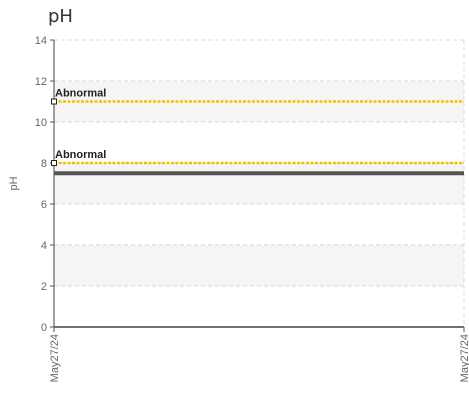 The width and height of the screenshot is (469, 393). What do you see at coordinates (41, 82) in the screenshot?
I see `y-tick-label-6: 12` at bounding box center [41, 82].